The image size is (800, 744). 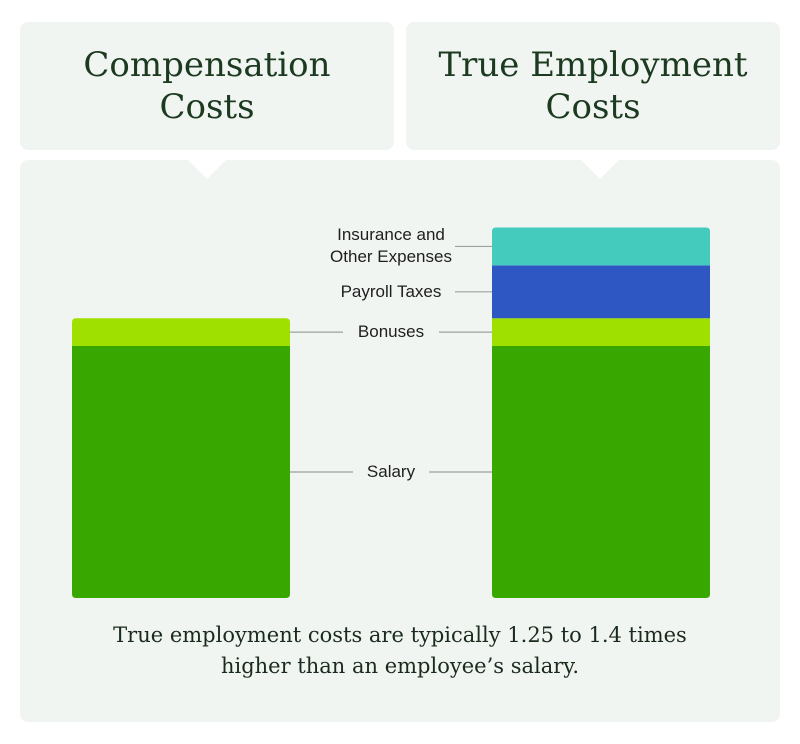 What do you see at coordinates (400, 666) in the screenshot?
I see `caption-line: higher than an employee’s salary.` at bounding box center [400, 666].